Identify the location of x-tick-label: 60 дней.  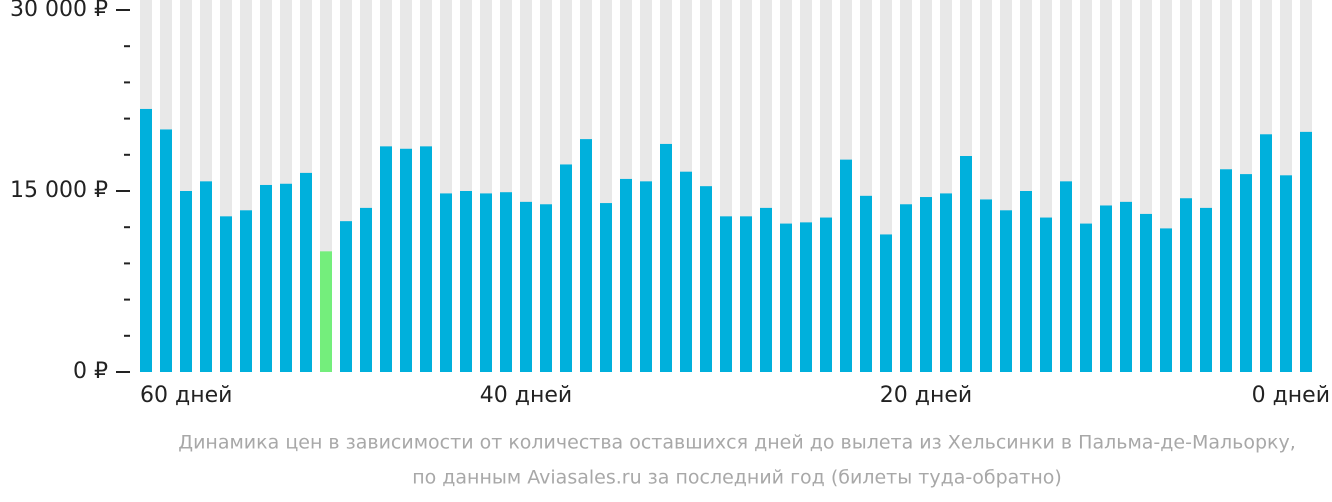
(186, 395).